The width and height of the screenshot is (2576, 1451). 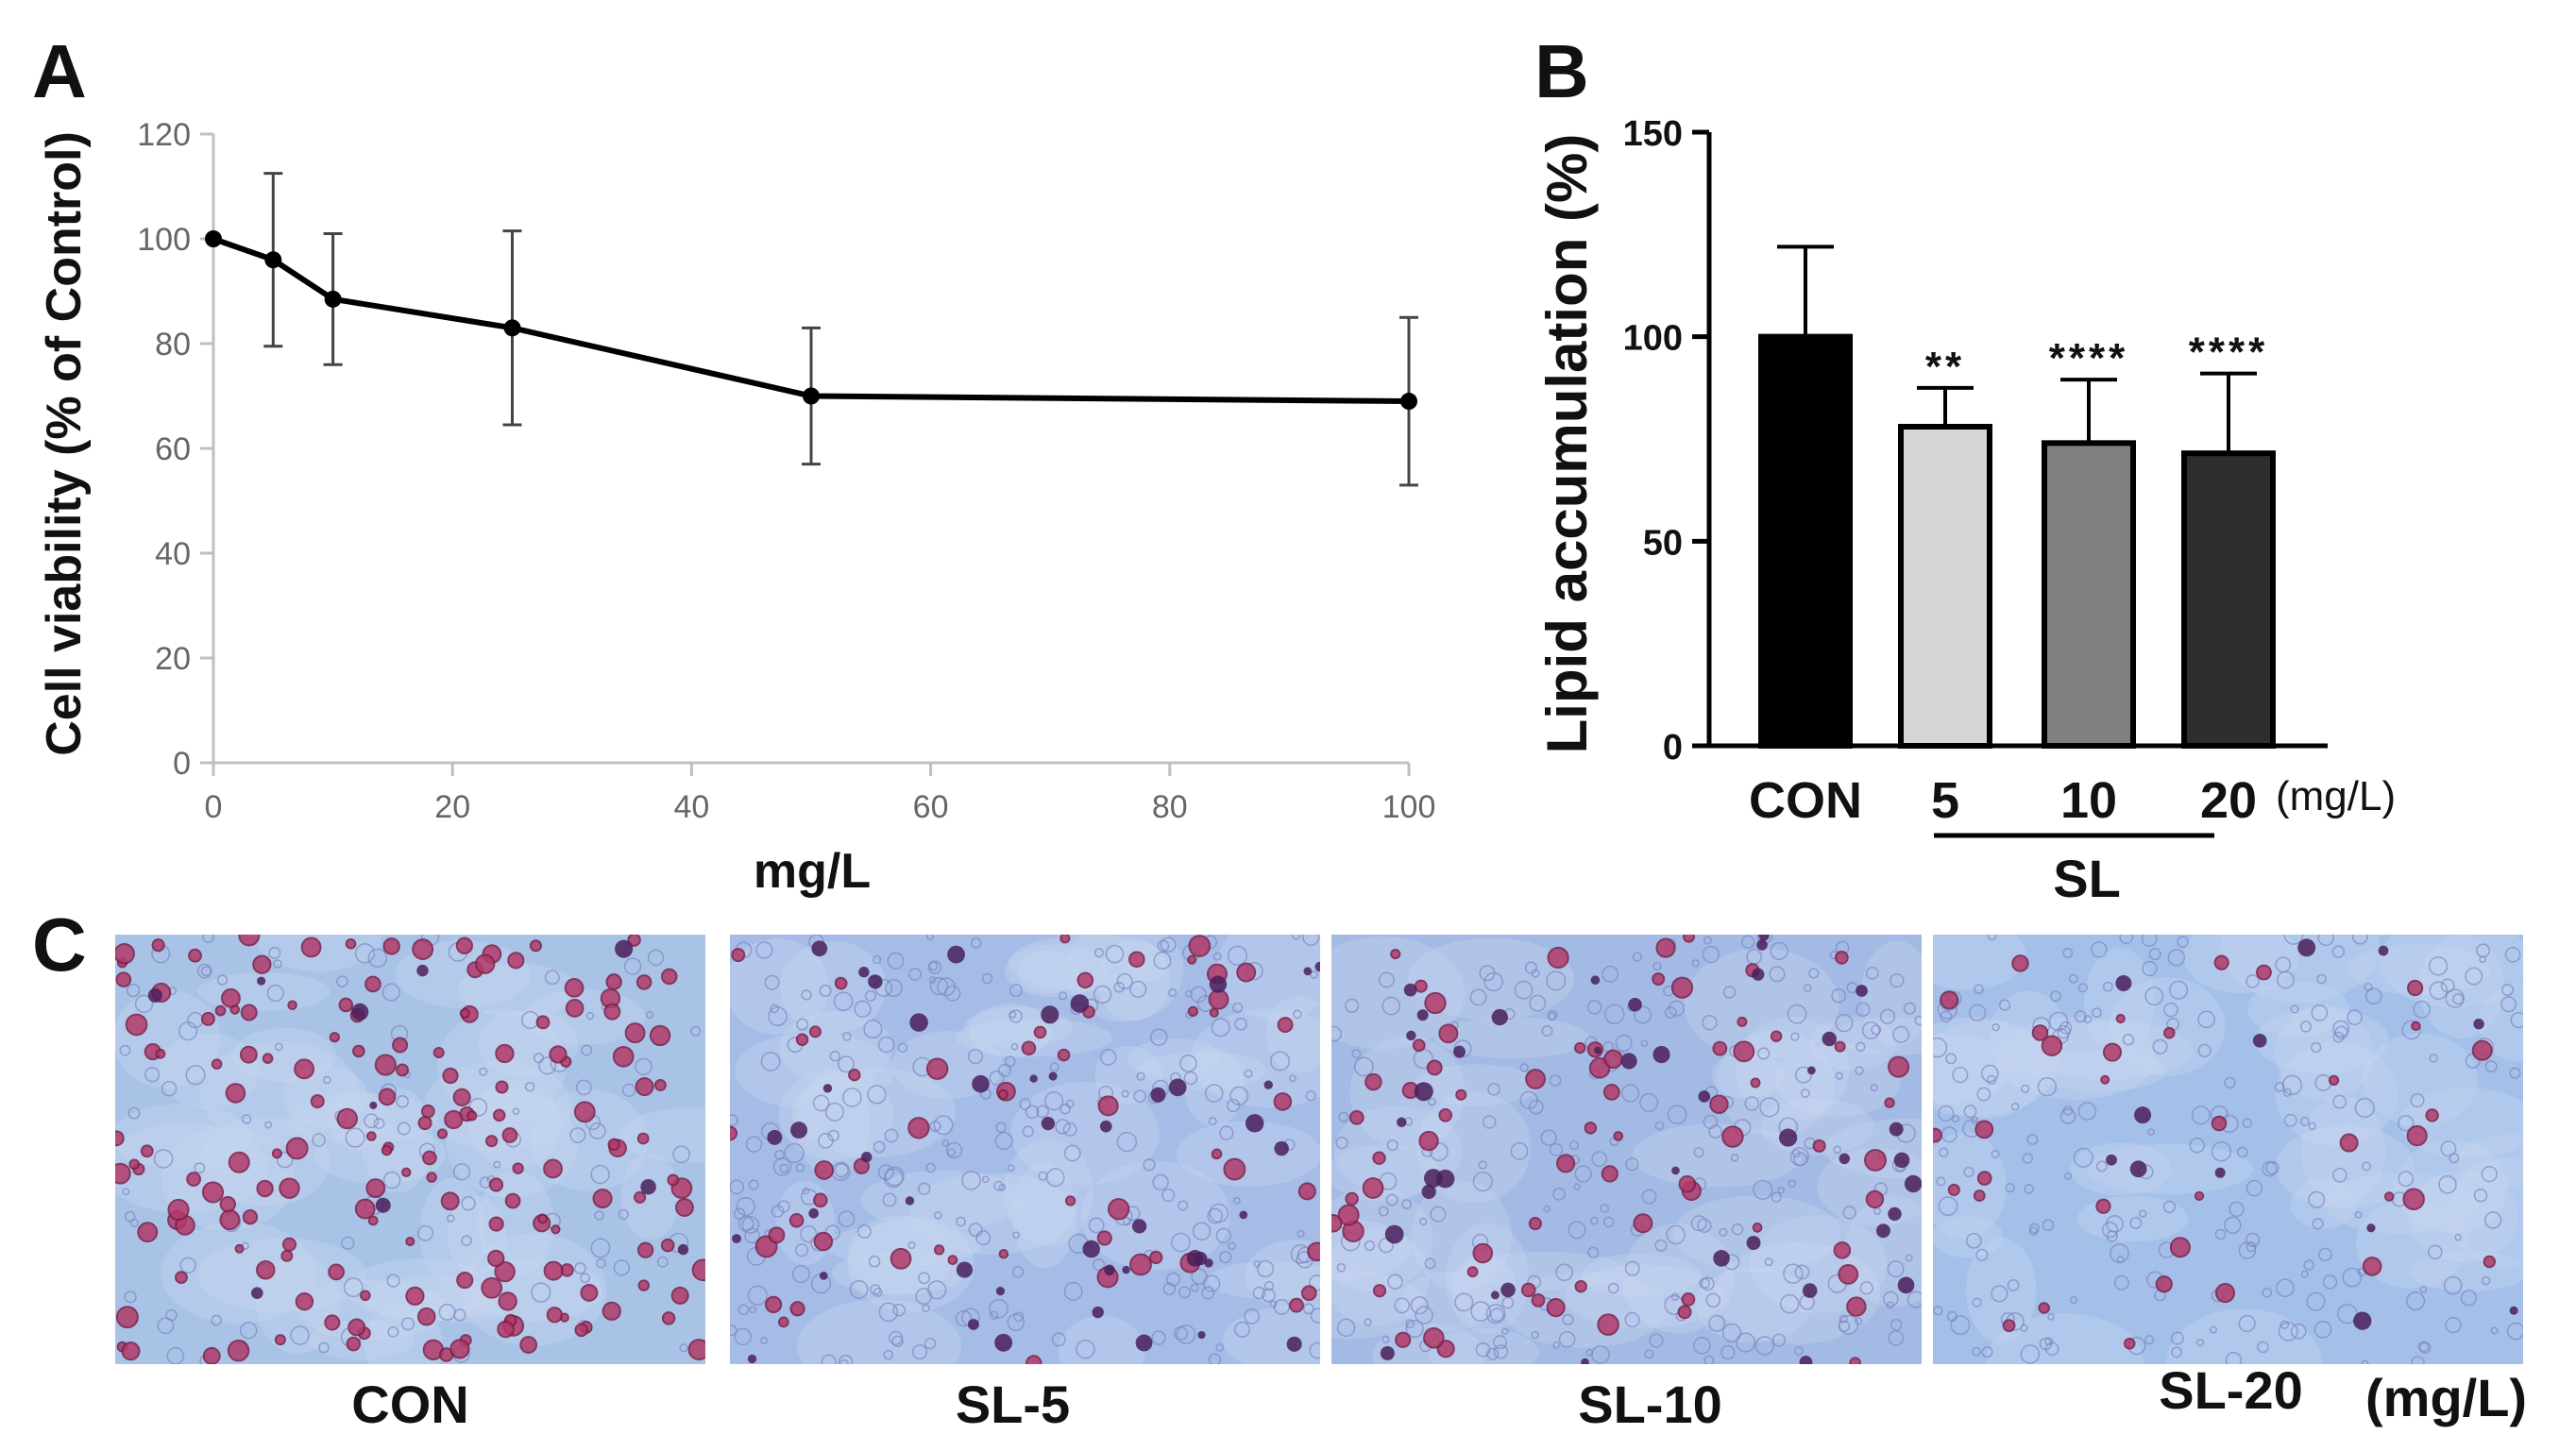 I want to click on panel-a-letter: A, so click(x=59, y=71).